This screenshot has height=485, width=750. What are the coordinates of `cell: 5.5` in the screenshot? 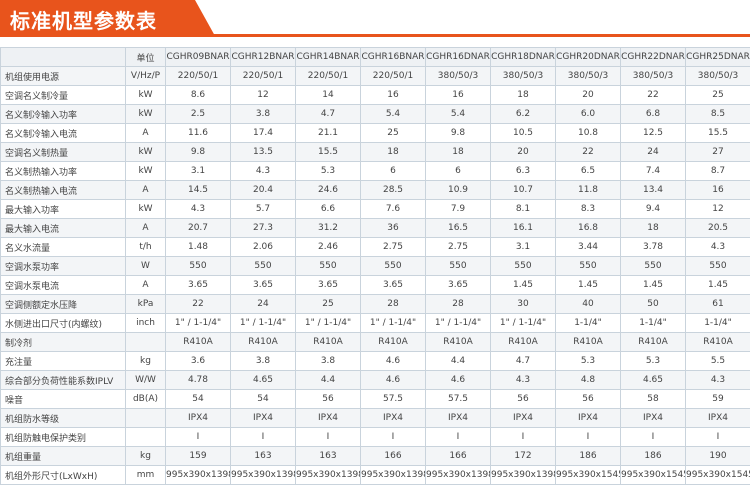 It's located at (717, 361).